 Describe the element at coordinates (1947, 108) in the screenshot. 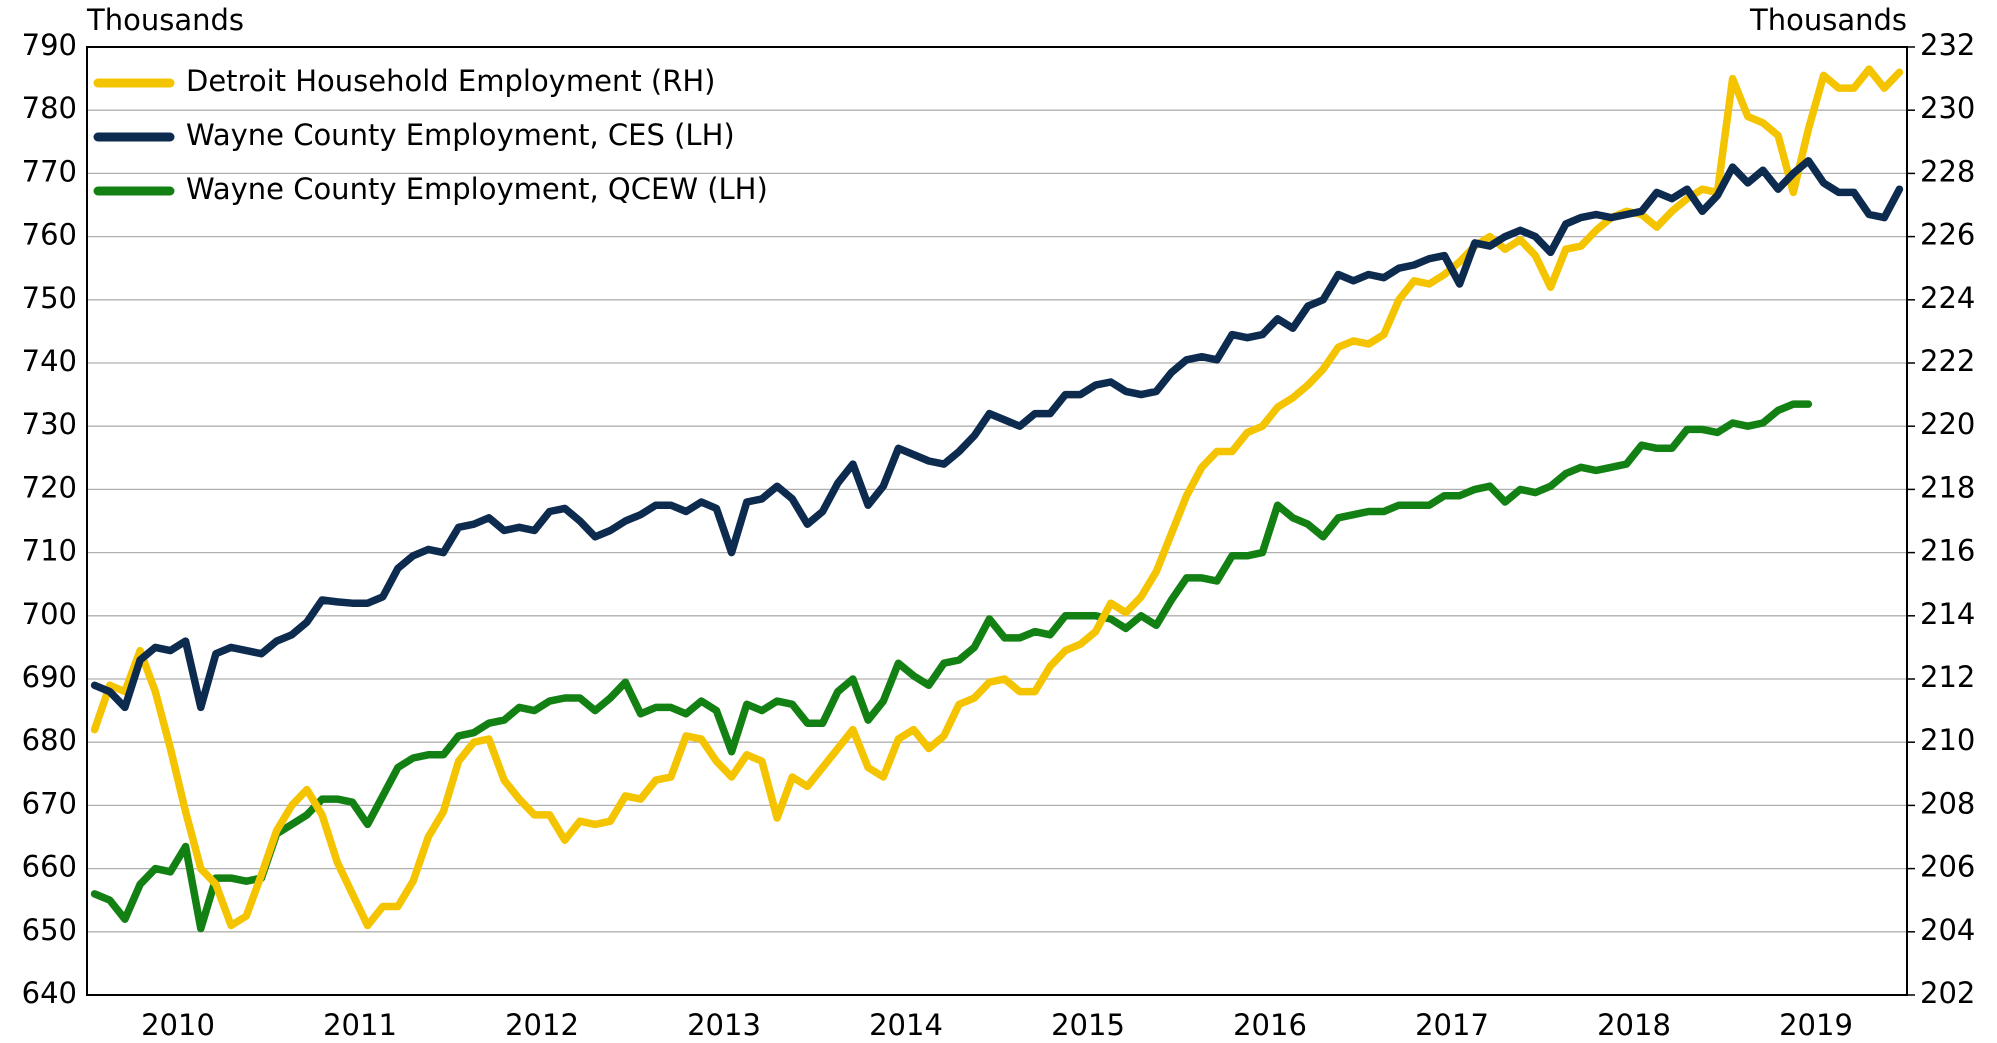

I see `y2-tick-label: 230` at that location.